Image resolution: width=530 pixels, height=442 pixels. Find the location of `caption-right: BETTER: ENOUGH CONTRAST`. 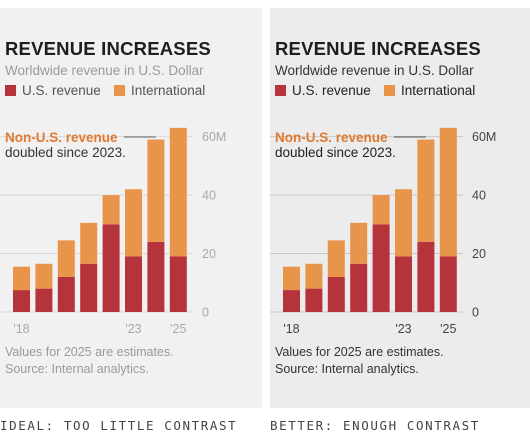

caption-right: BETTER: ENOUGH CONTRAST is located at coordinates (375, 425).